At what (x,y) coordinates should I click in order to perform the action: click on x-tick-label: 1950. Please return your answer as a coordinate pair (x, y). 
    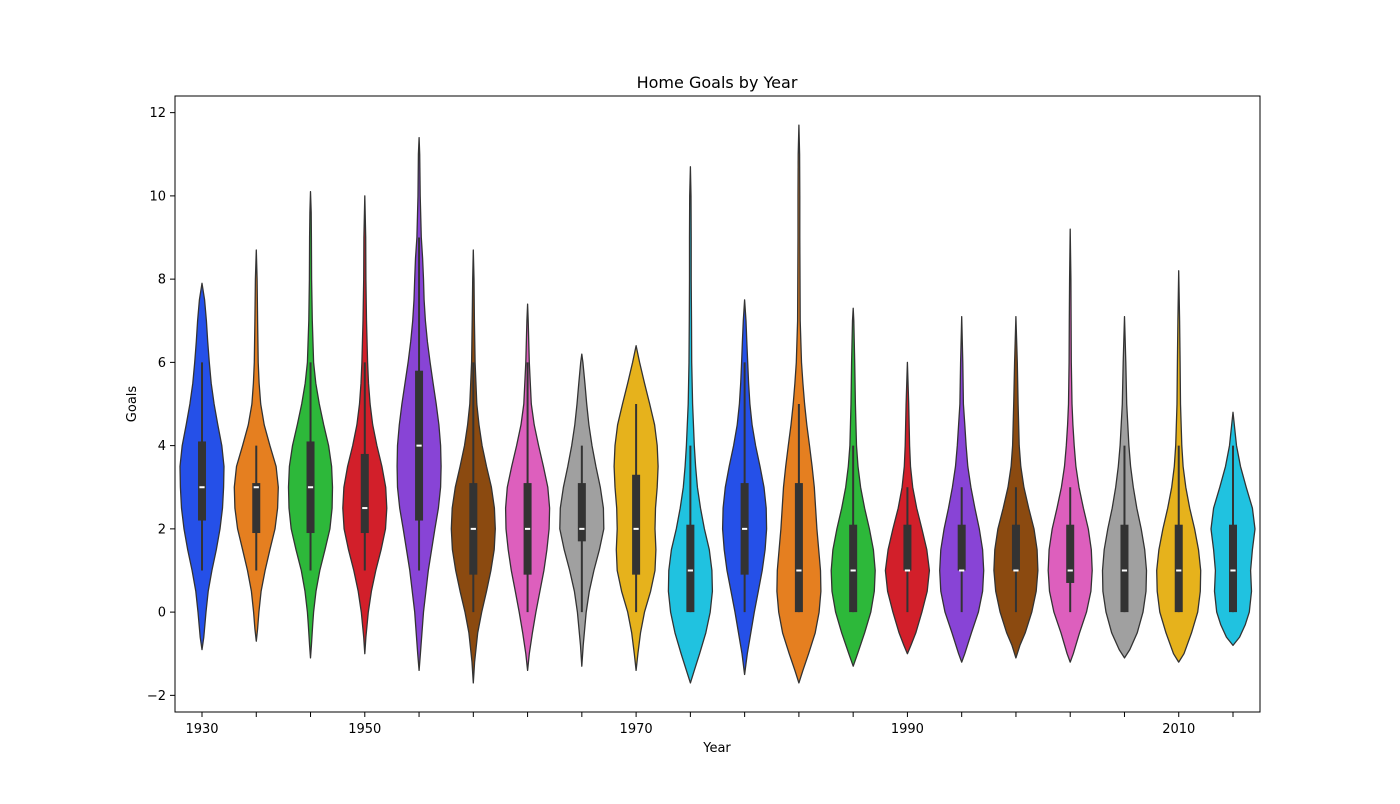
    Looking at the image, I should click on (364, 729).